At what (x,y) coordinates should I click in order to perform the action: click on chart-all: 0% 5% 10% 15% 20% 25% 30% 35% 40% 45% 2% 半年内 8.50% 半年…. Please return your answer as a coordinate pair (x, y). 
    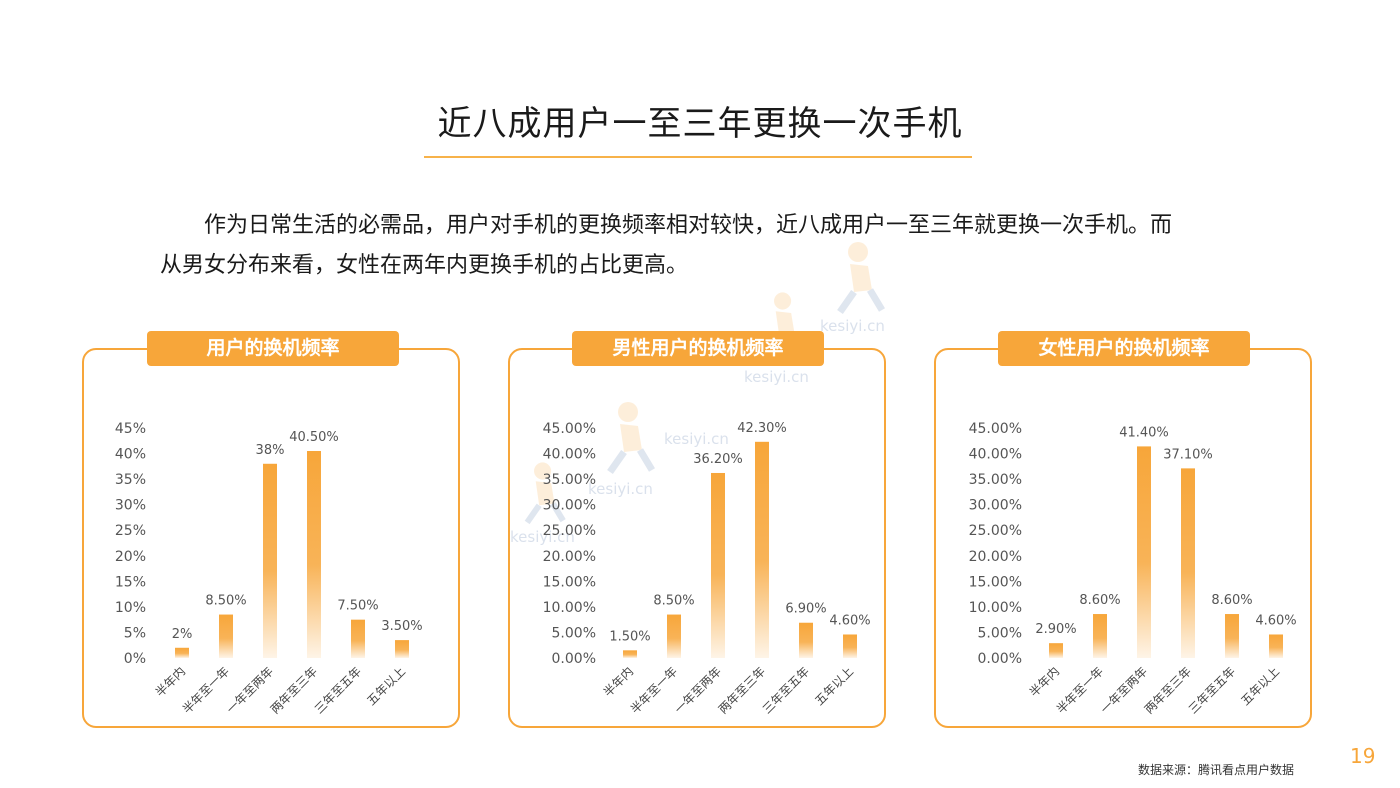
    Looking at the image, I should click on (269, 569).